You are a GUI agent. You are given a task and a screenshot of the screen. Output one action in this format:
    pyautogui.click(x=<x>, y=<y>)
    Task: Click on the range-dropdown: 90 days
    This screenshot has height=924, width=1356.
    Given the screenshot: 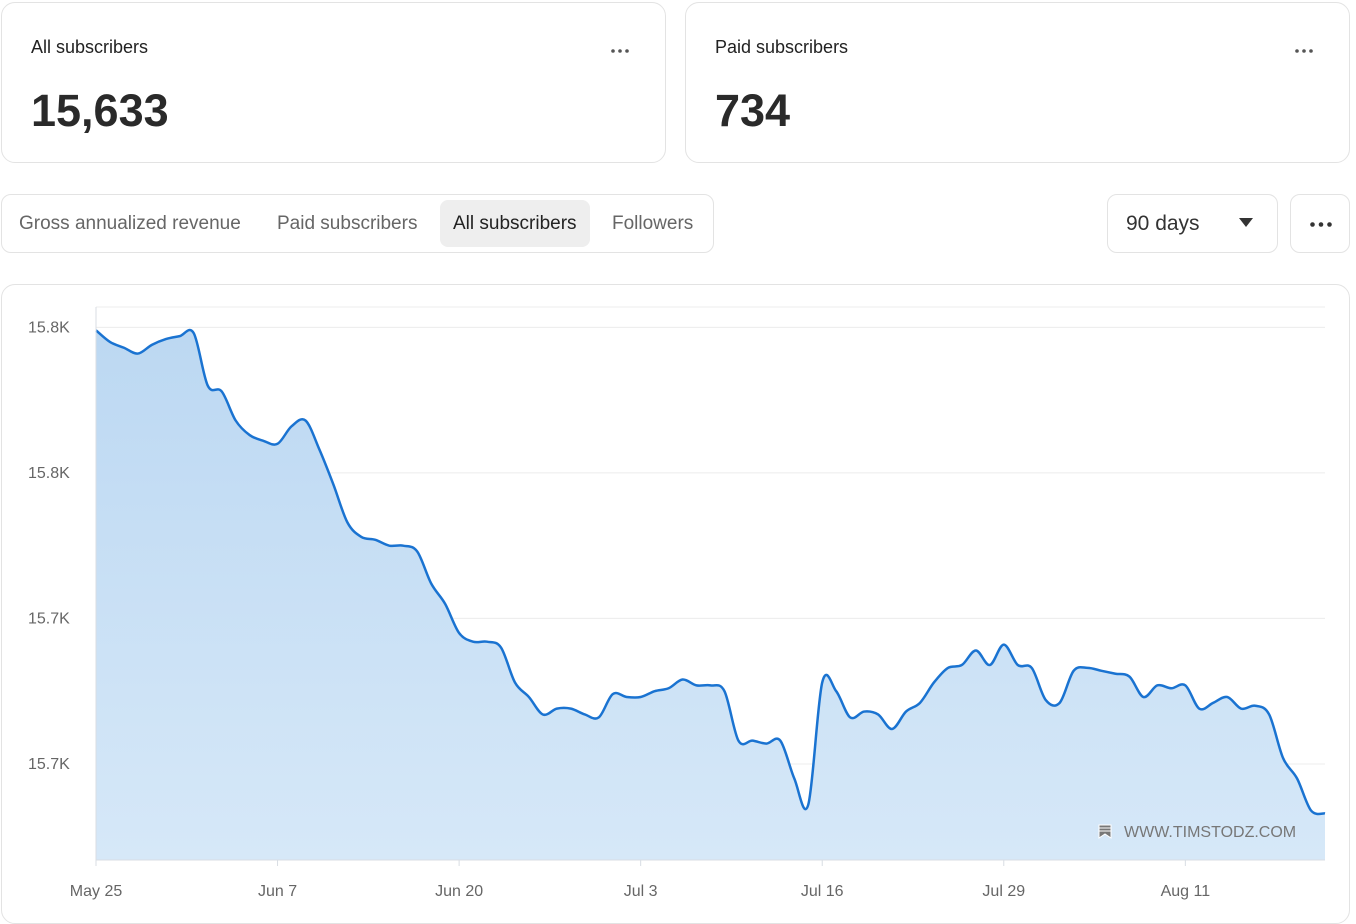 What is the action you would take?
    pyautogui.click(x=1192, y=223)
    